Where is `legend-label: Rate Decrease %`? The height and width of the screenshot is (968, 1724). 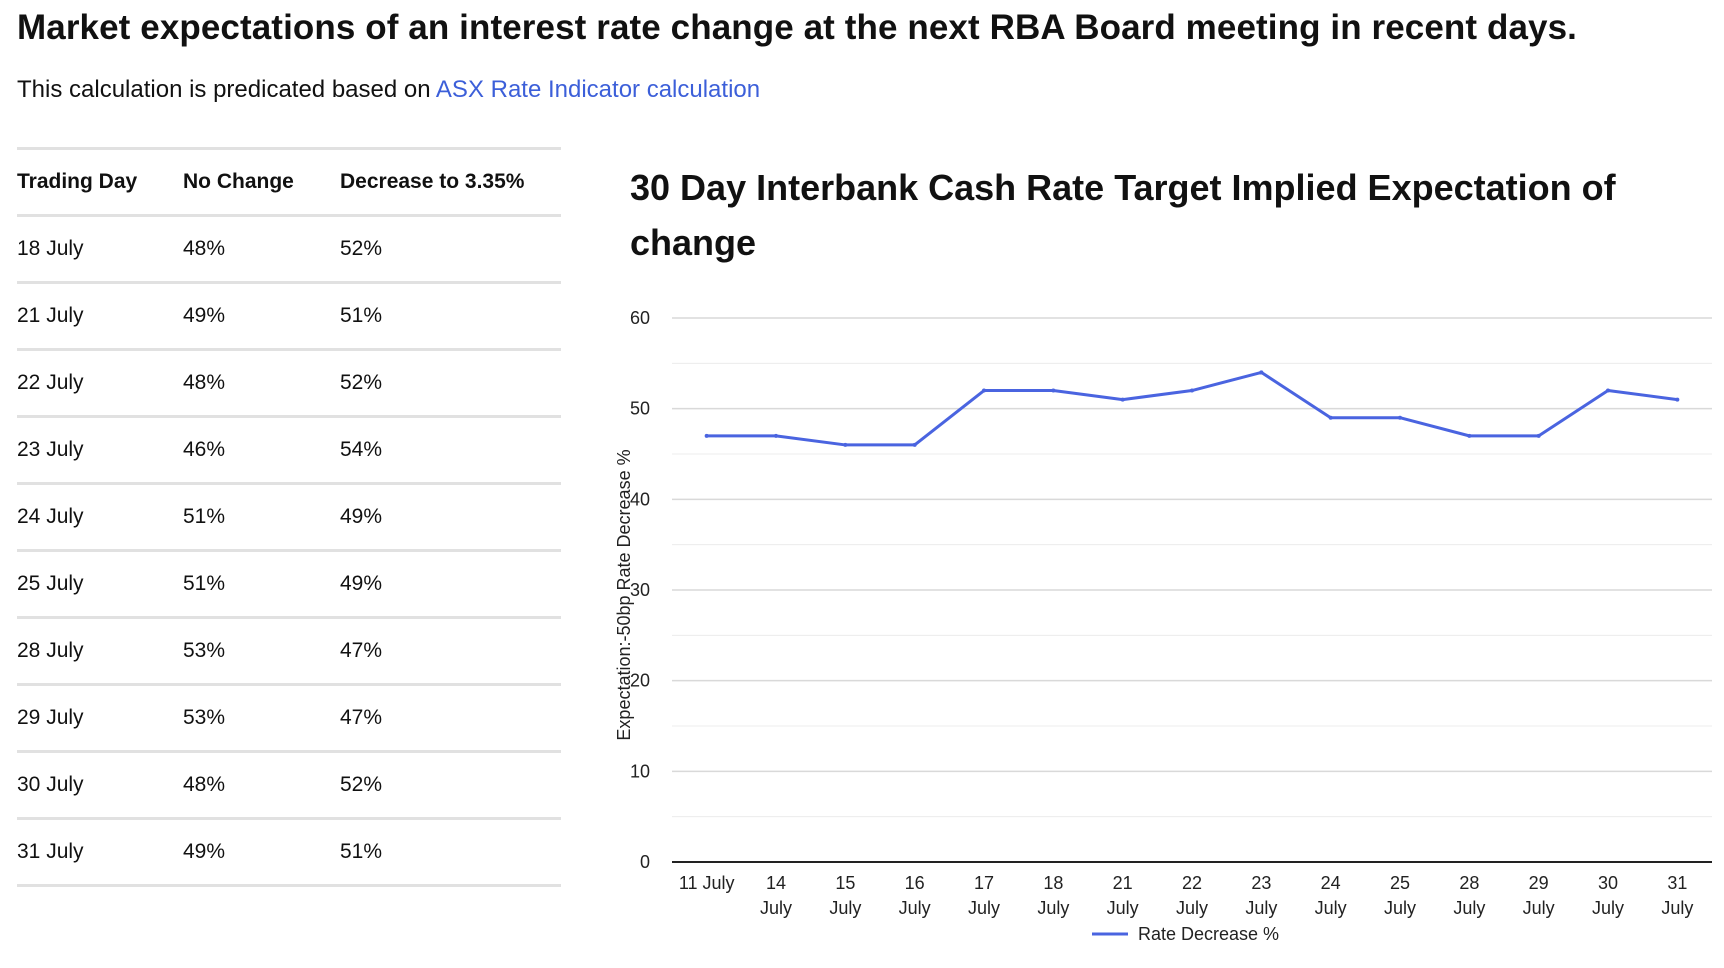 legend-label: Rate Decrease % is located at coordinates (1208, 934).